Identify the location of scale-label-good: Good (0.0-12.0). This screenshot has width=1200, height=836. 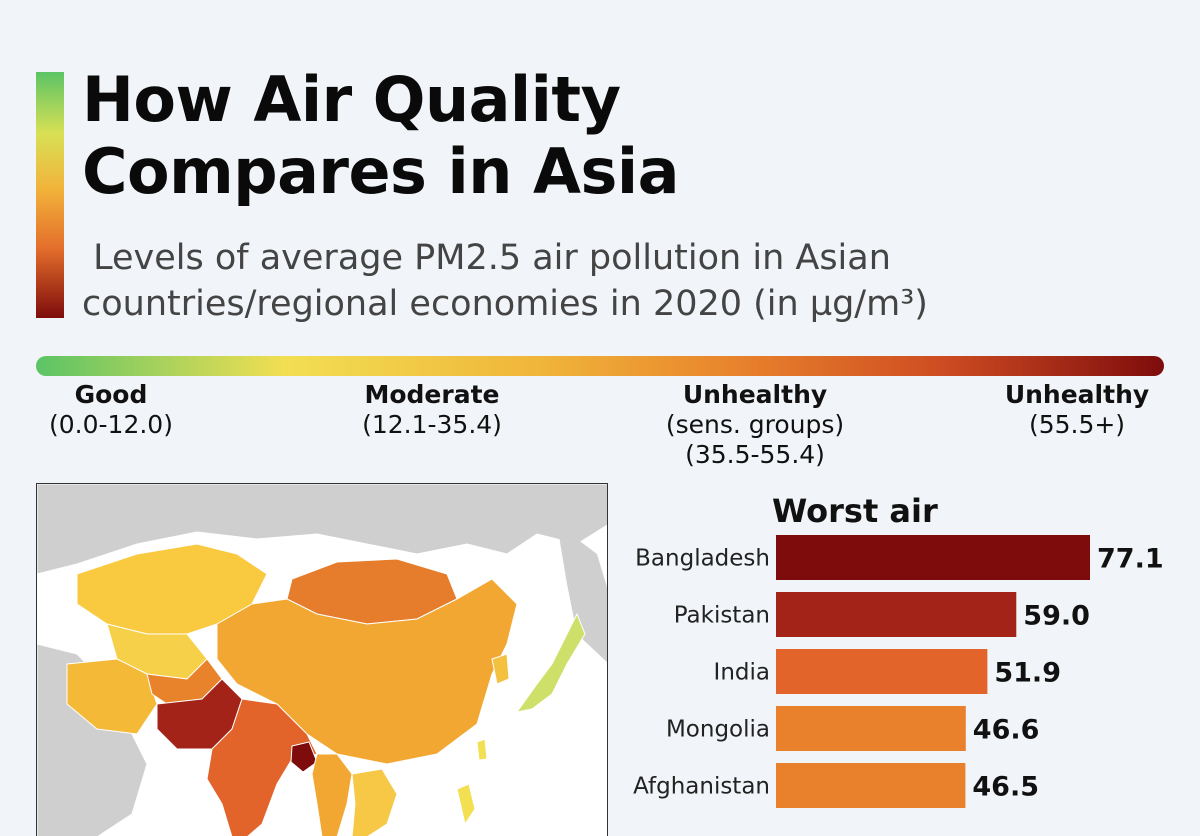
(111, 410).